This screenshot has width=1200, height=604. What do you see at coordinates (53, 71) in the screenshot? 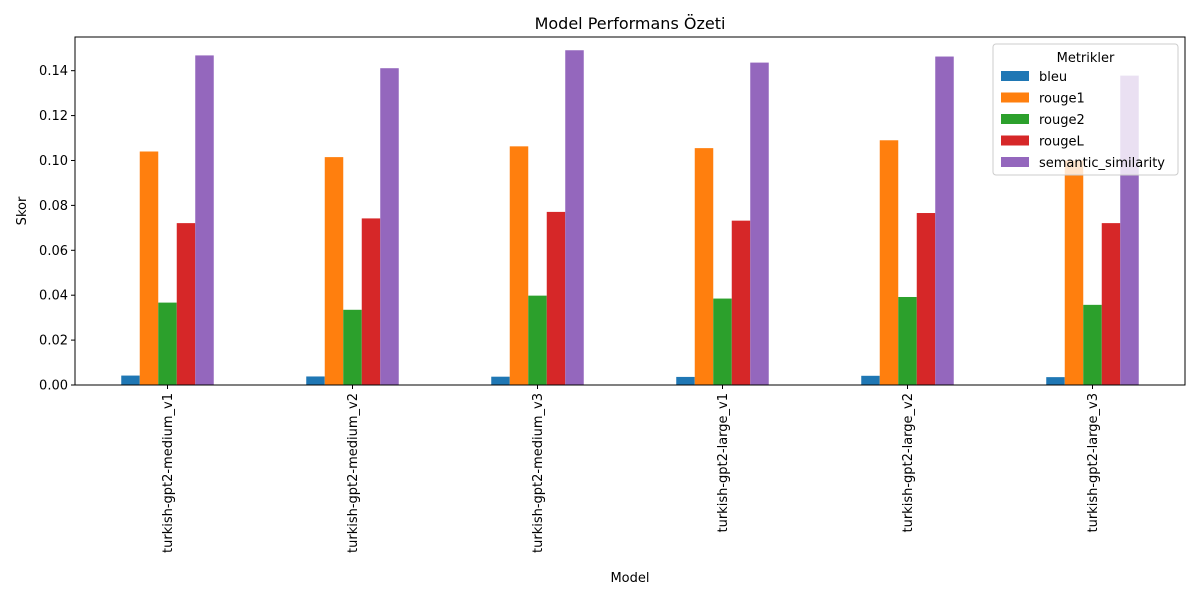
I see `y-tick-label: 0.14` at bounding box center [53, 71].